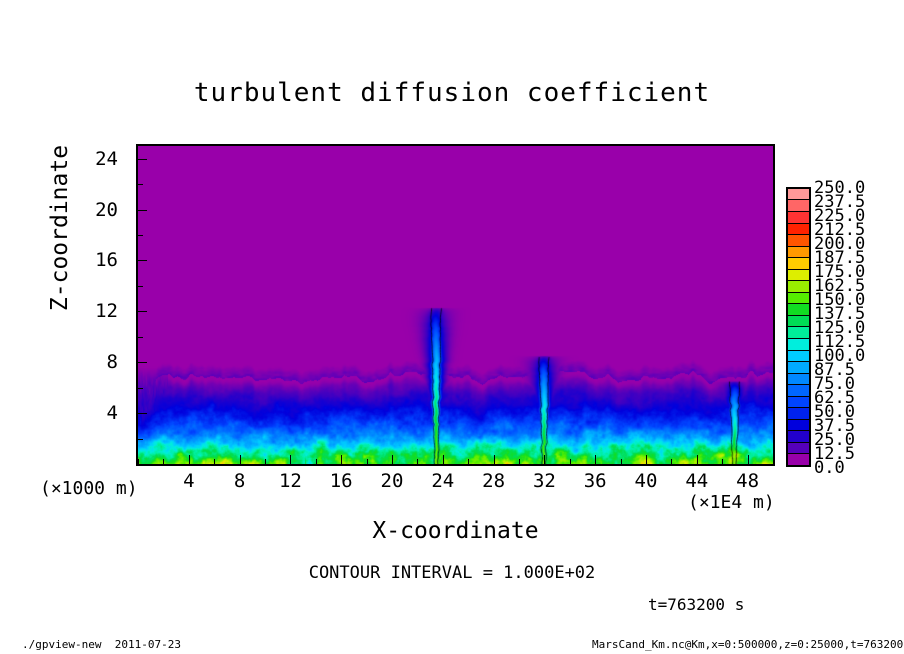 The image size is (904, 654). Describe the element at coordinates (834, 412) in the screenshot. I see `colorbar-tick-label: 50.0` at that location.